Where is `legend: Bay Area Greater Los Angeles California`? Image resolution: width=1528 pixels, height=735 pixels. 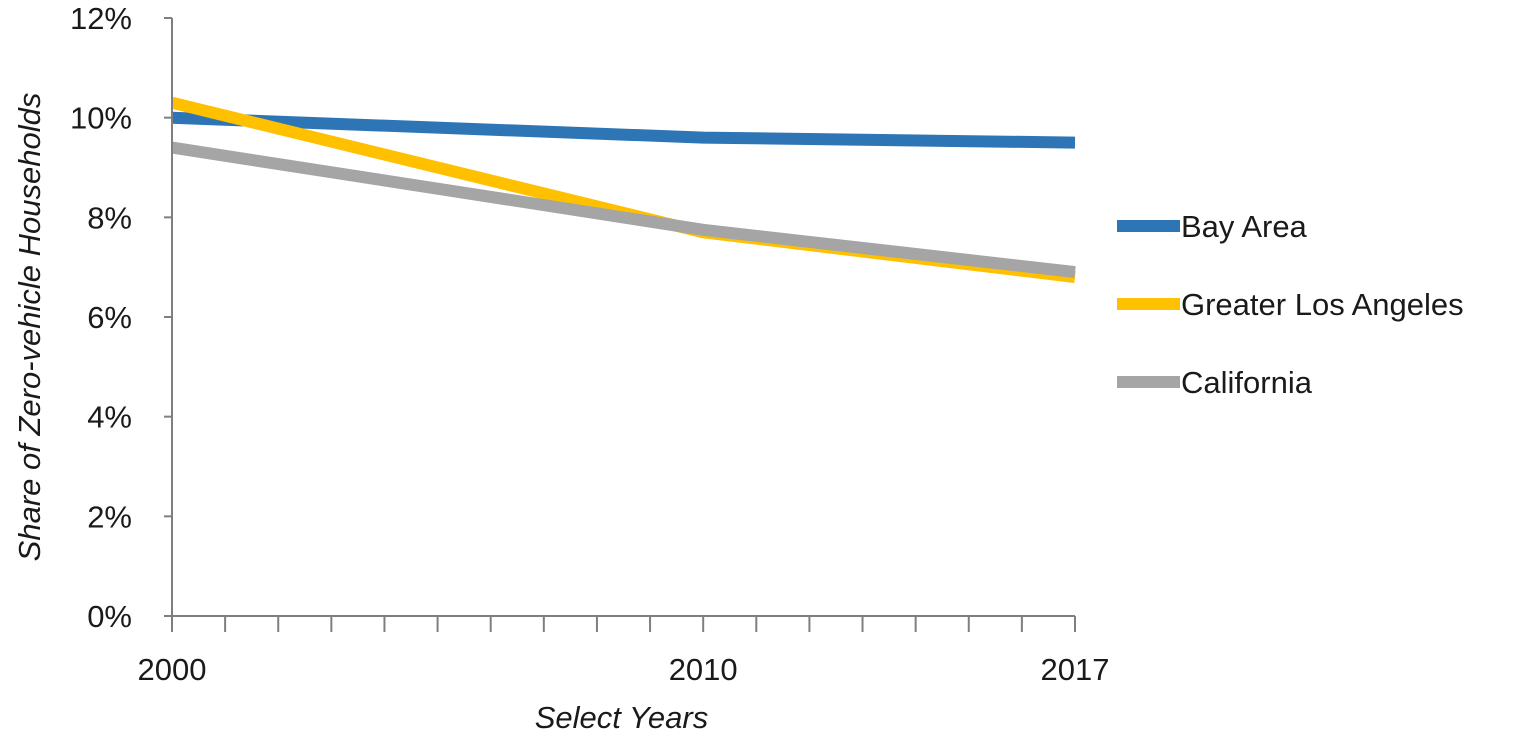
legend: Bay Area Greater Los Angeles California is located at coordinates (1290, 304).